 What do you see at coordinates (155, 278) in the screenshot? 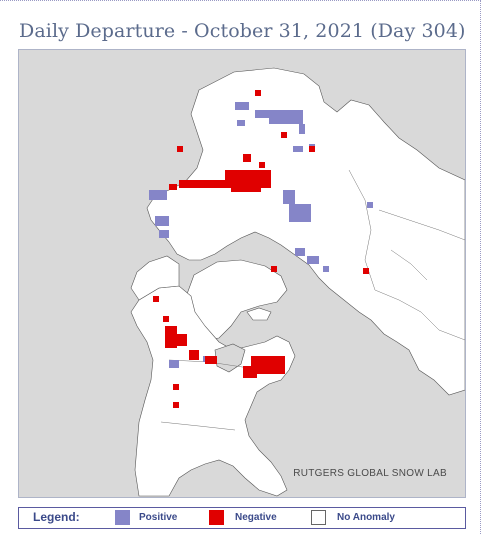
I see `alaska-land` at bounding box center [155, 278].